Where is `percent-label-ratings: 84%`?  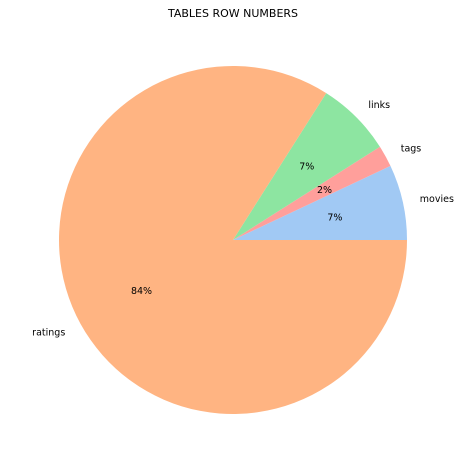 percent-label-ratings: 84% is located at coordinates (141, 291).